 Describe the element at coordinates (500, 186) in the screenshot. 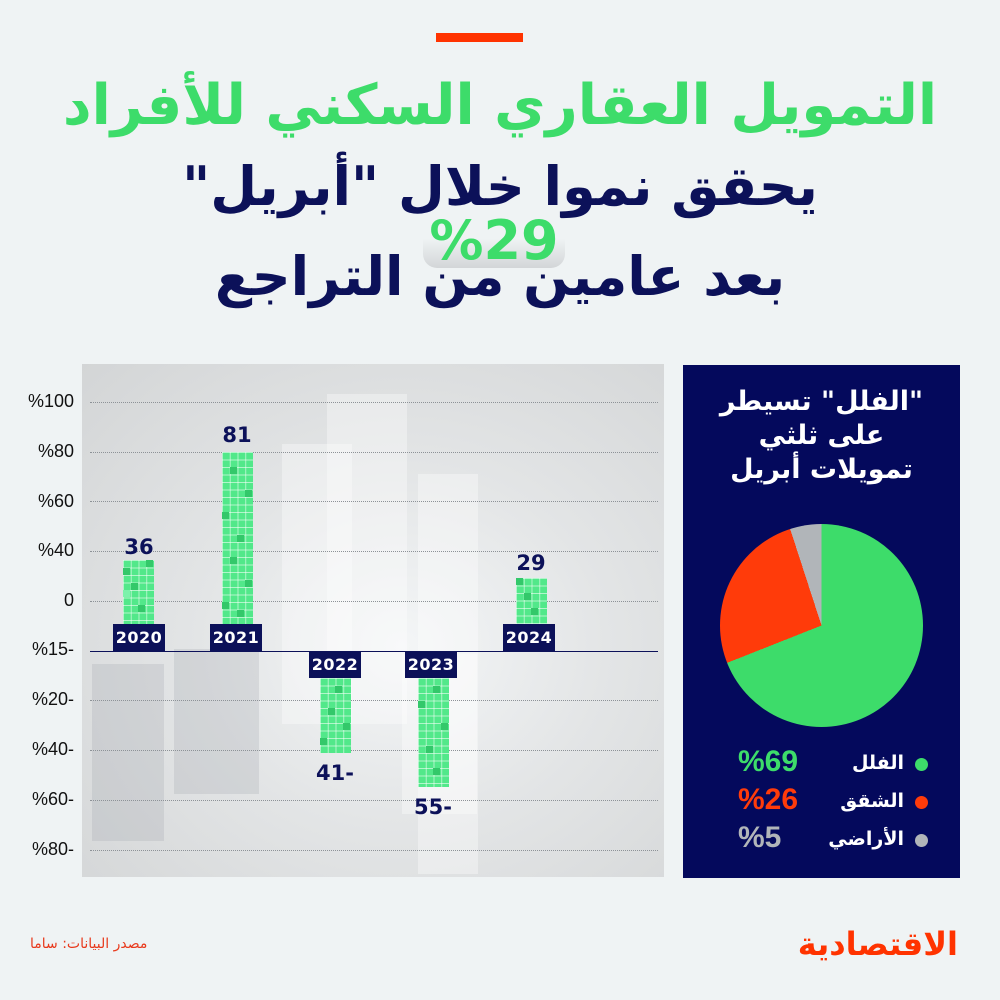

I see `headline-text: يحقق نموا خلال "أبريل"` at that location.